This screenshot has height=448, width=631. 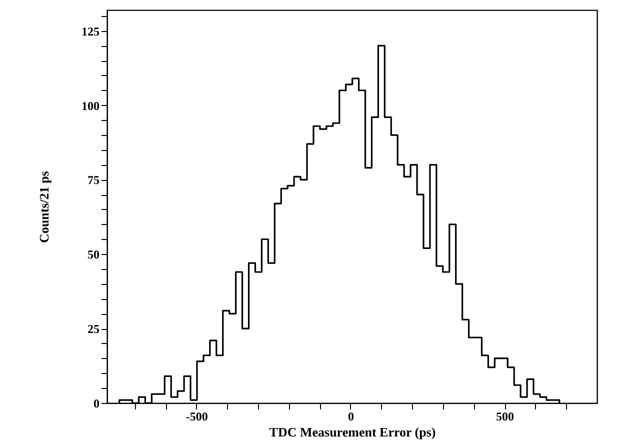 I want to click on x-tick-label: -500, so click(x=197, y=417).